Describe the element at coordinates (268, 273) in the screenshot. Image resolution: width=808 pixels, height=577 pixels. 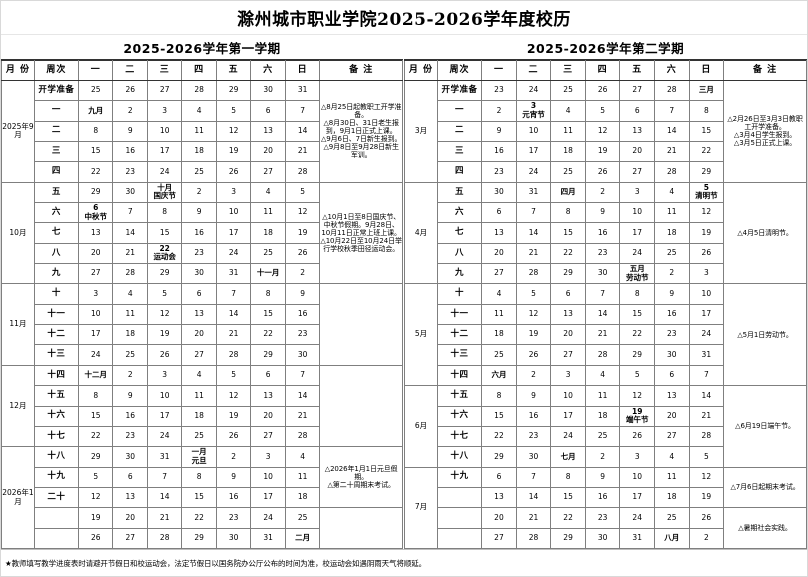
I see `day-value: 十一月` at that location.